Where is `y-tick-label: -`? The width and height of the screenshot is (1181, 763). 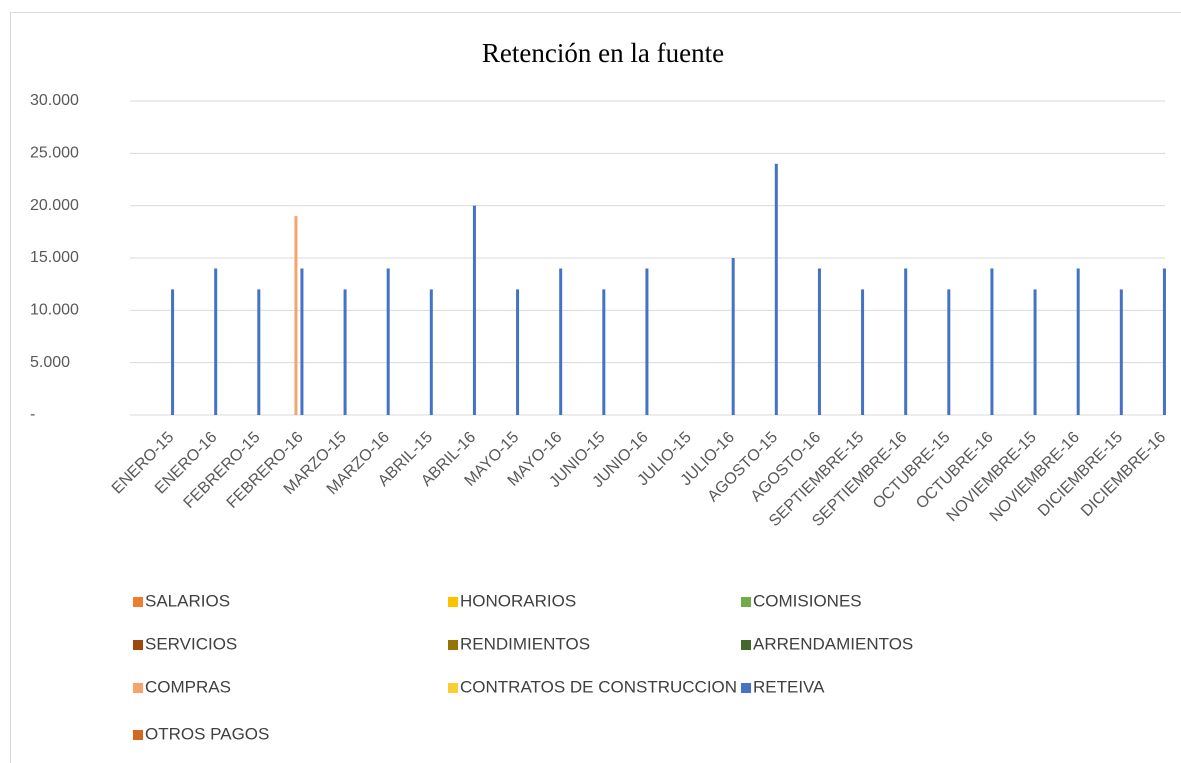
y-tick-label: - is located at coordinates (32, 414).